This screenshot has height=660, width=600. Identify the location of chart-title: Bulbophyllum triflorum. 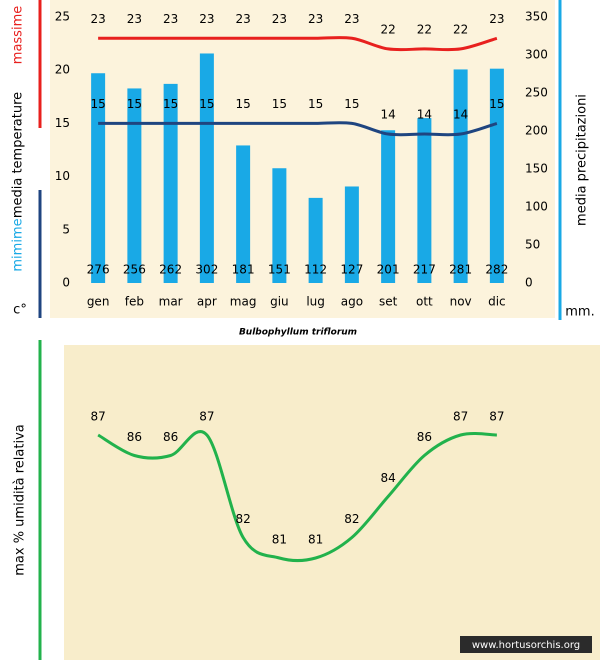
(298, 333).